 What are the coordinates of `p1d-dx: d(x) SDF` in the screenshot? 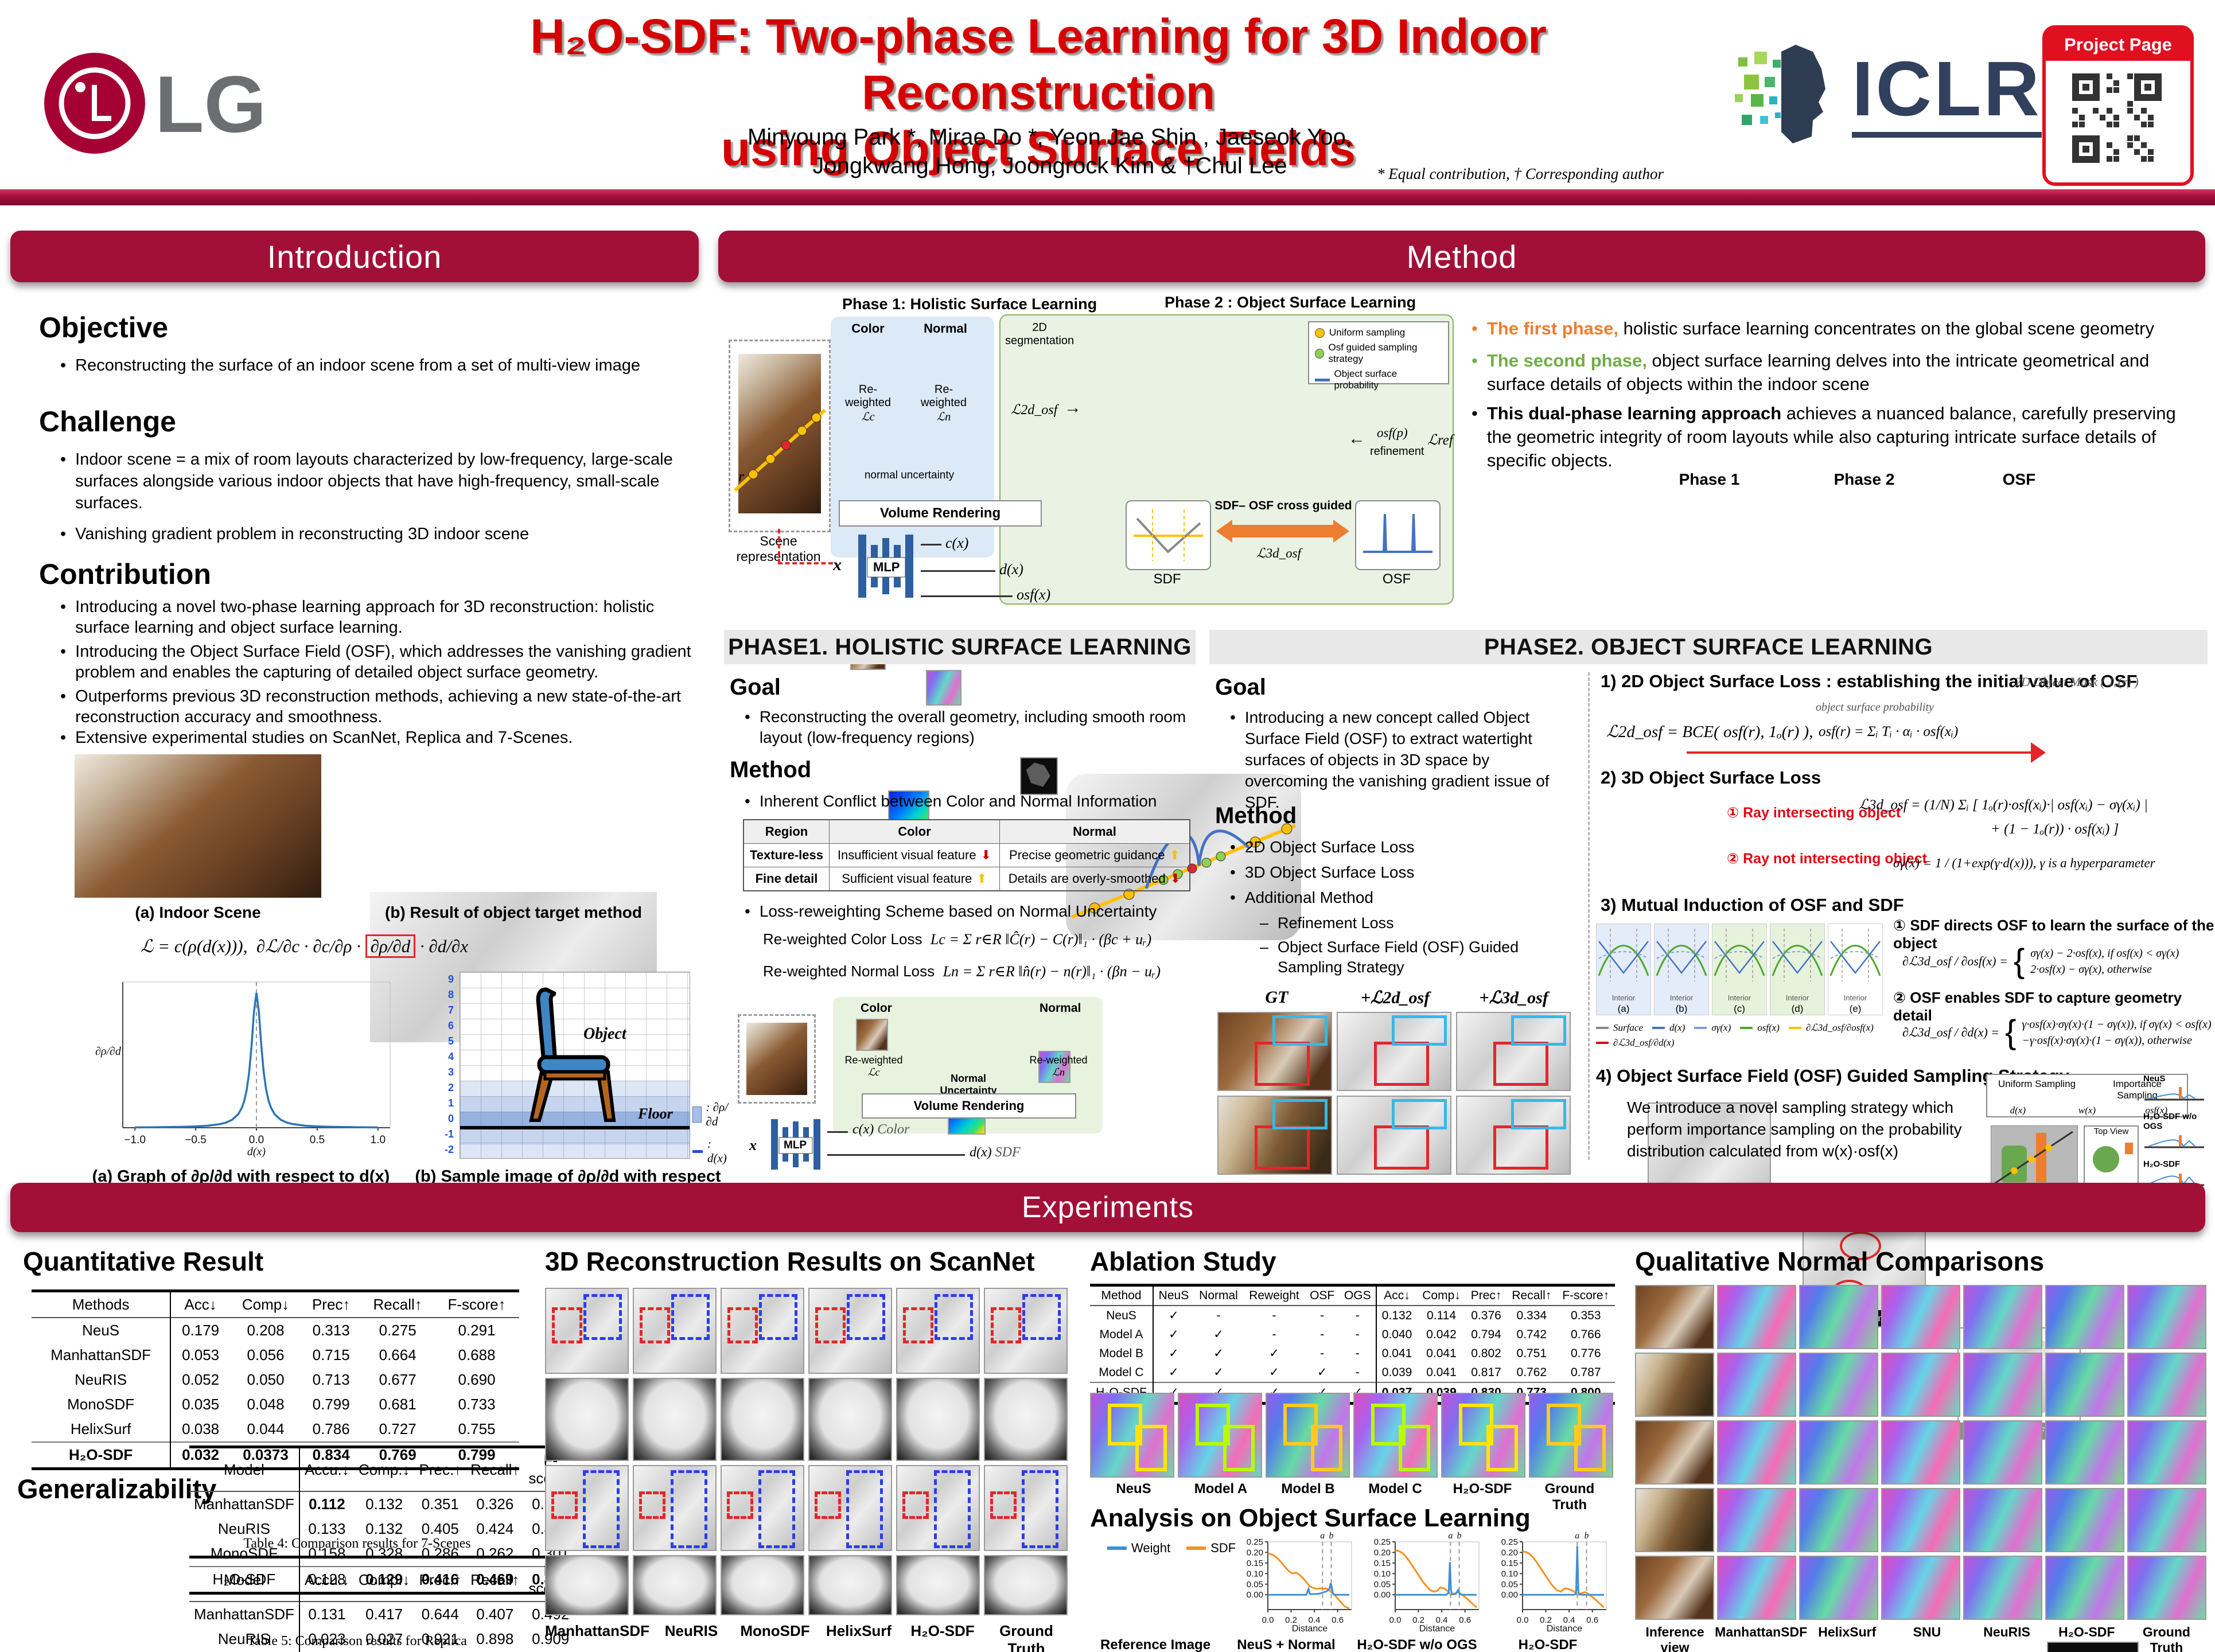 It's located at (996, 1152).